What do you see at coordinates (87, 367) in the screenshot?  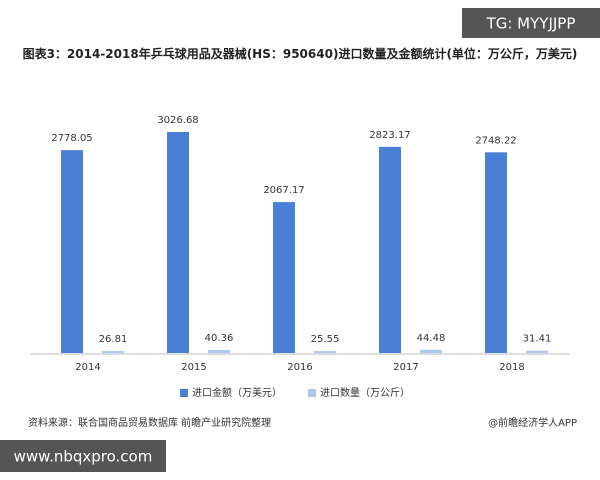 I see `x-tick-label: 2014` at bounding box center [87, 367].